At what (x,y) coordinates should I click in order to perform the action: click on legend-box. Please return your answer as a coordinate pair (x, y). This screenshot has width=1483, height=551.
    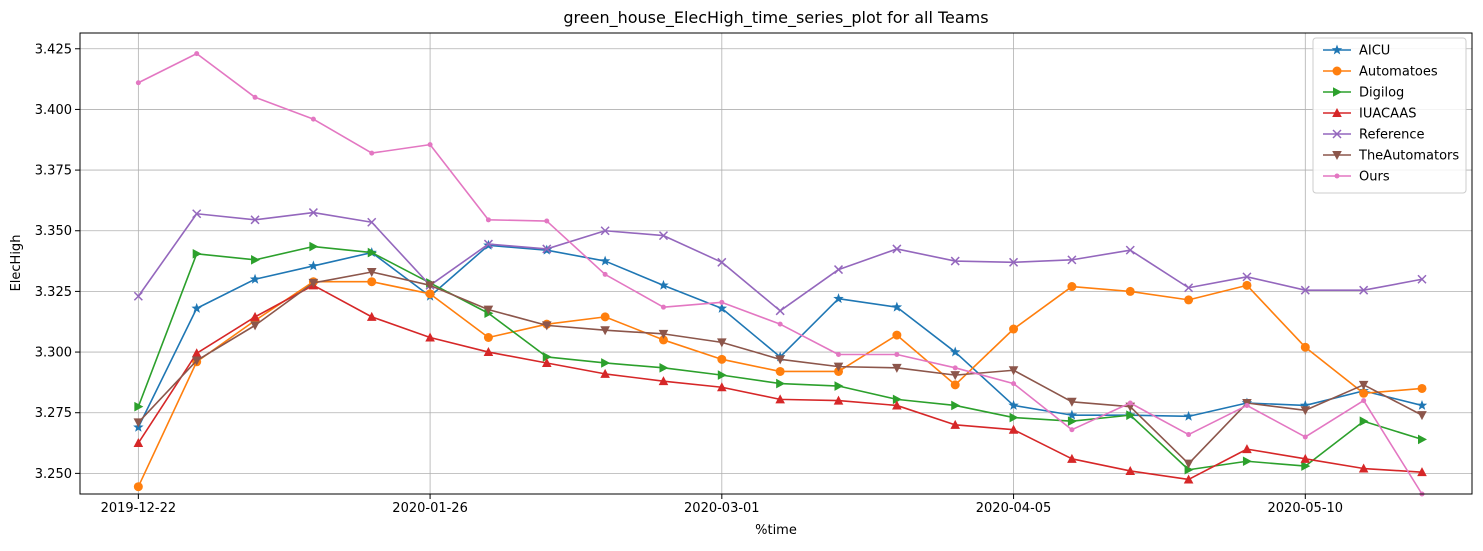
    Looking at the image, I should click on (1389, 115).